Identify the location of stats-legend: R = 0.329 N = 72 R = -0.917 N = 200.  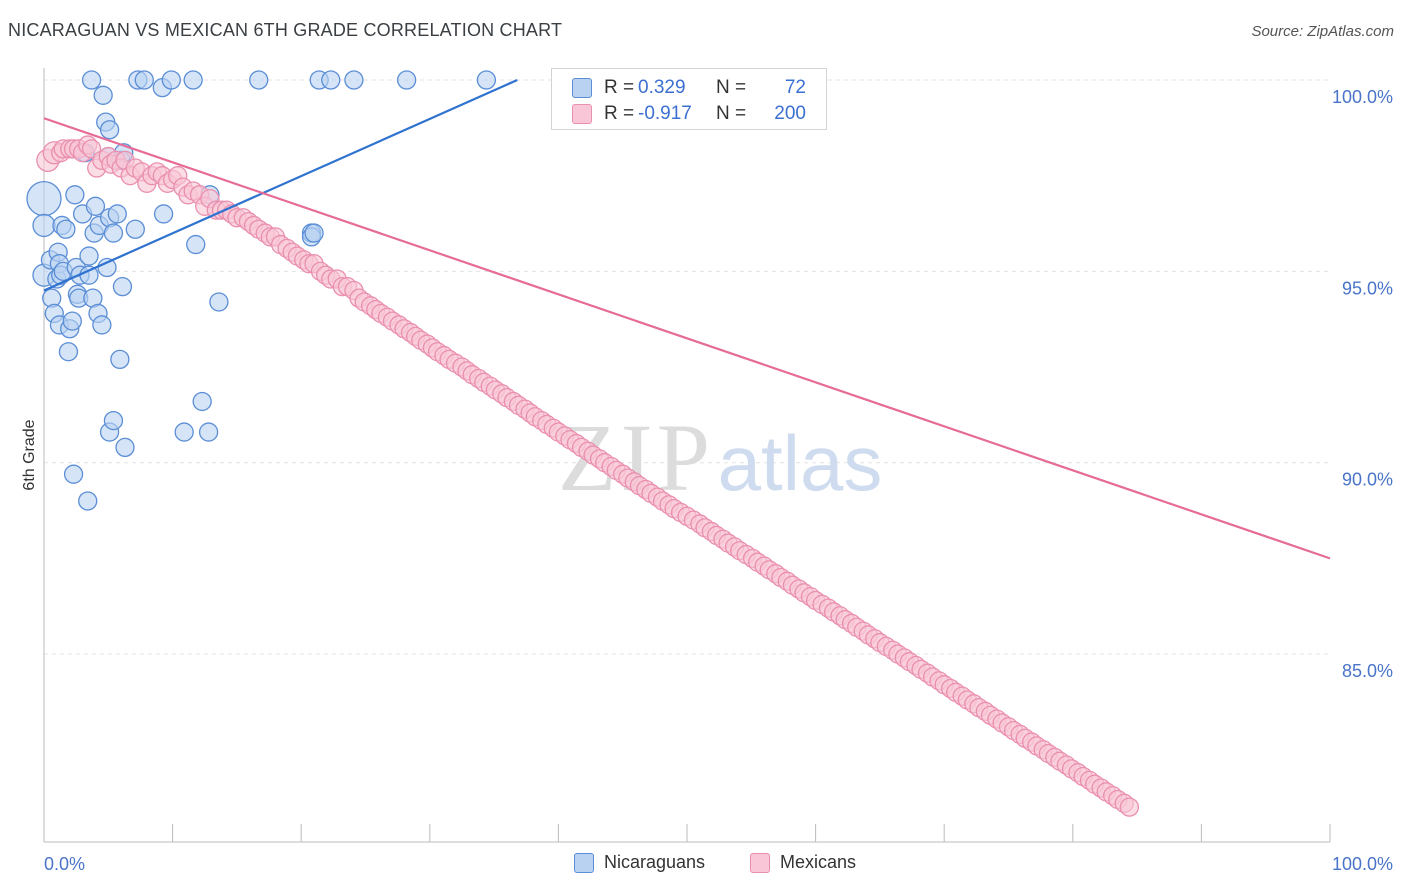
(689, 99).